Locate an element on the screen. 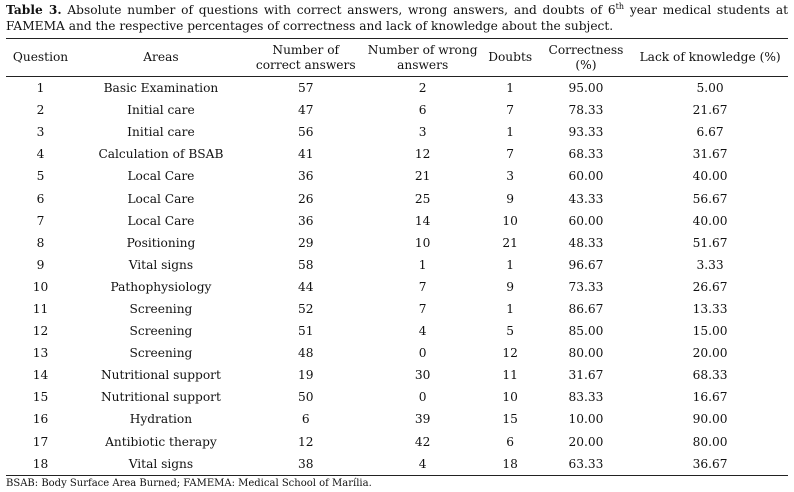 The image size is (794, 492). cell-wrong: 39 is located at coordinates (422, 419).